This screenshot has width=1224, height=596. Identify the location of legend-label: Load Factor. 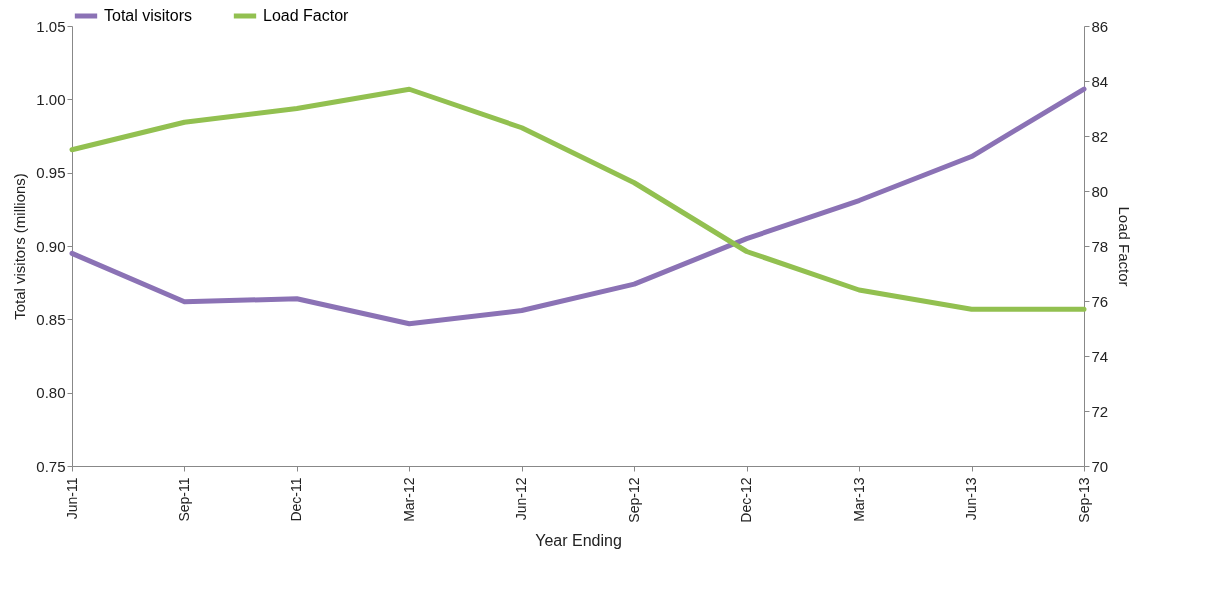
(306, 15).